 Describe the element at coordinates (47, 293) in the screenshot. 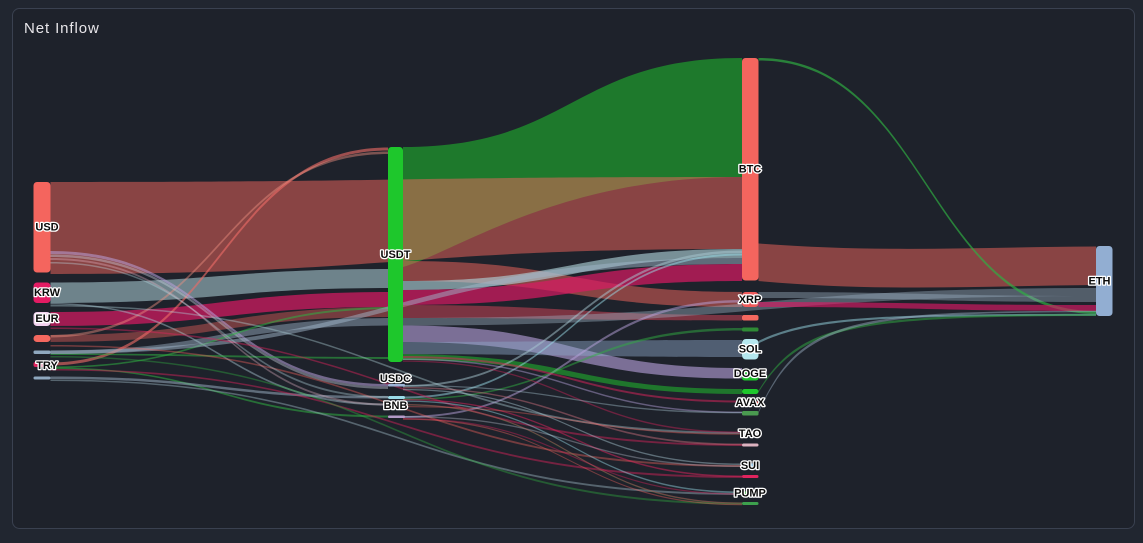

I see `svg-text: KRW` at that location.